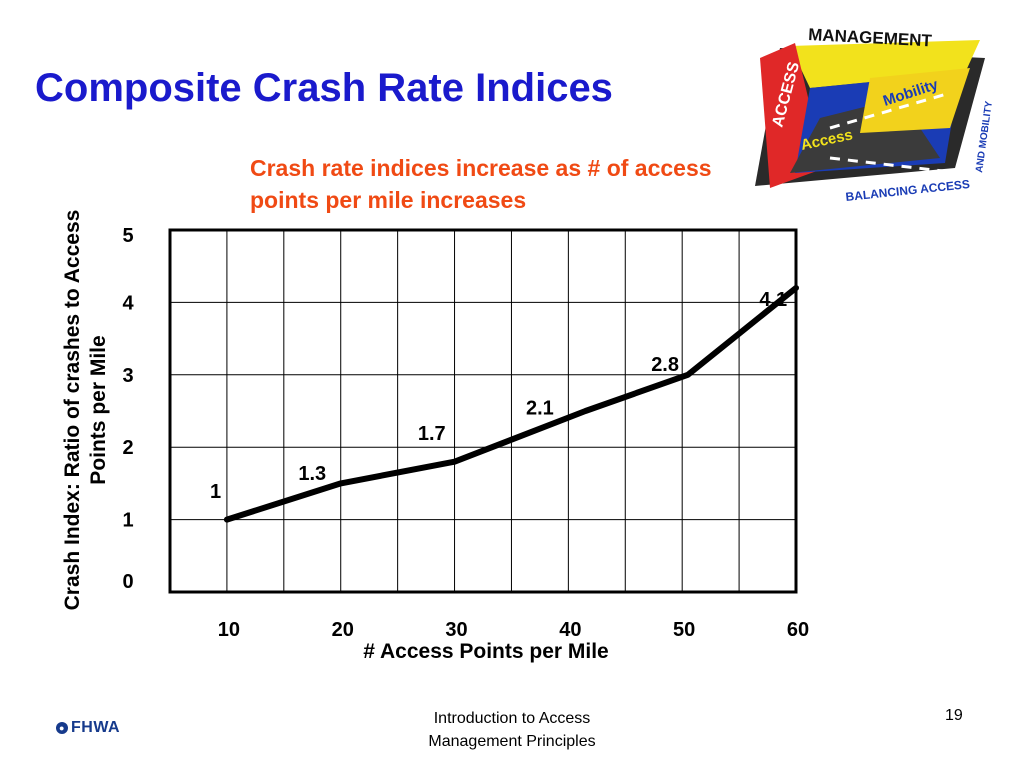 Image resolution: width=1024 pixels, height=768 pixels. I want to click on y-tick-label: 2, so click(127, 448).